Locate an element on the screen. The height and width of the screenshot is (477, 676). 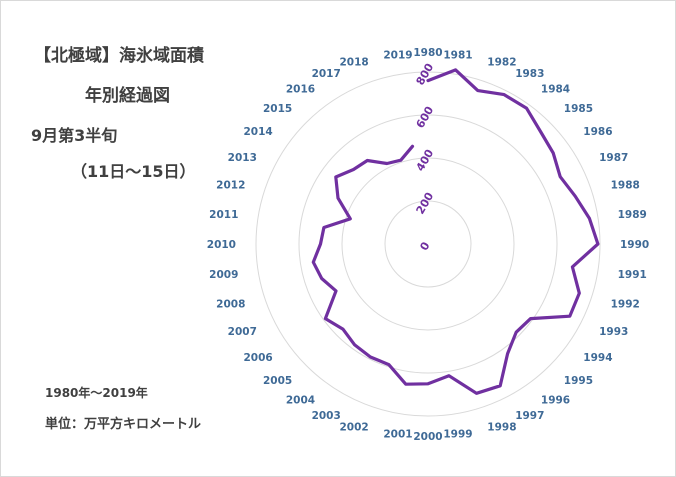
category-label: 2012 is located at coordinates (230, 186).